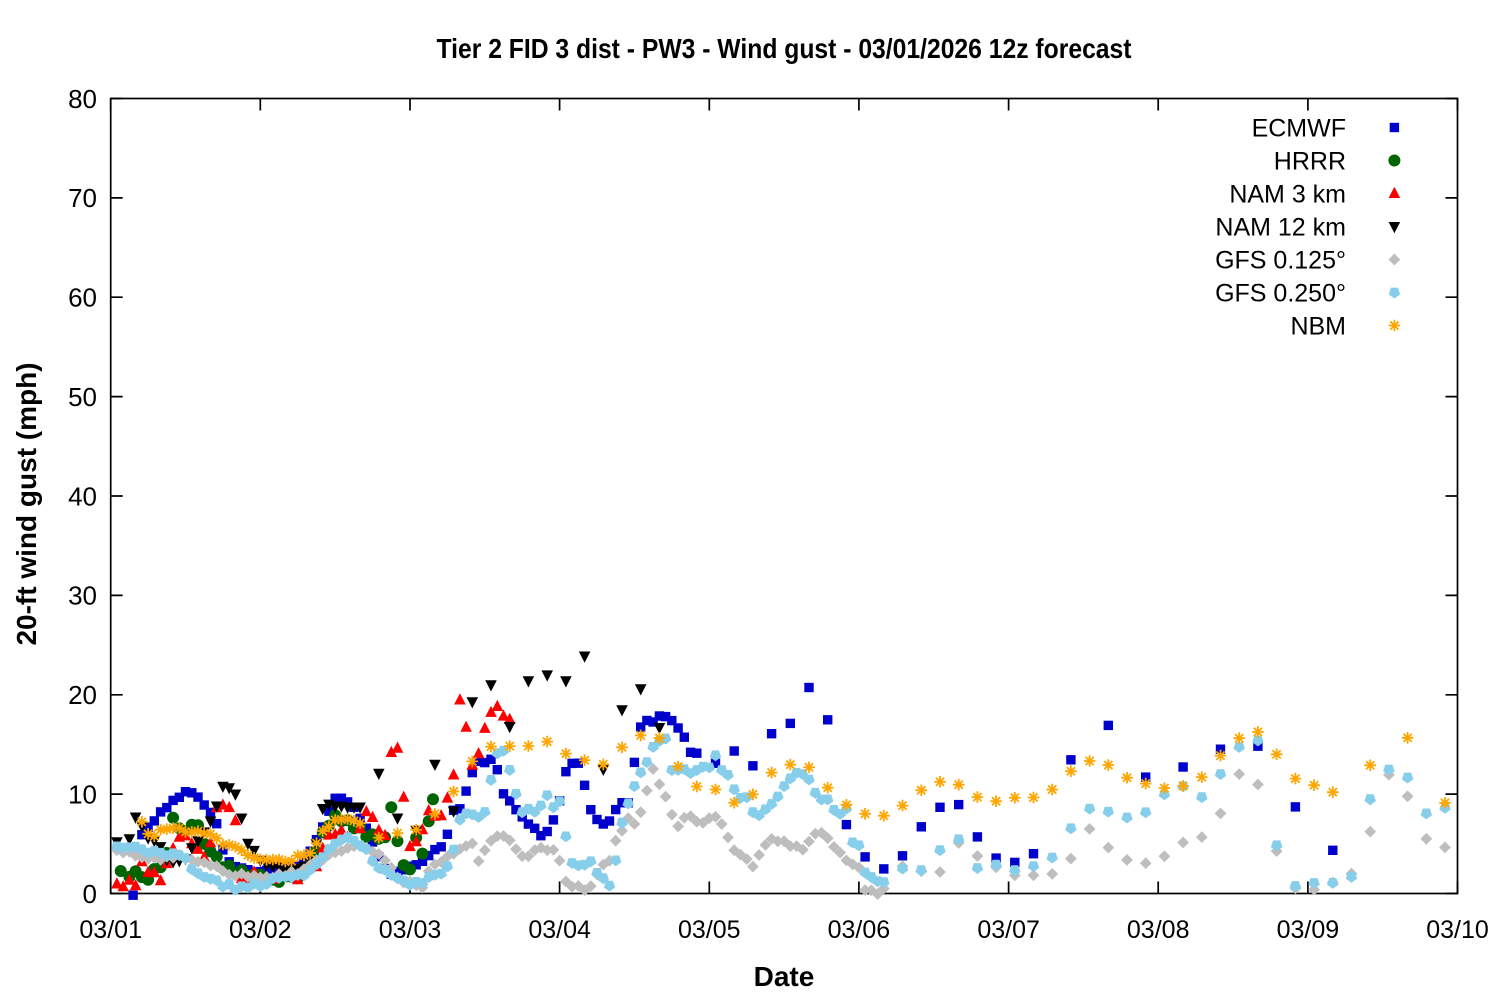 The height and width of the screenshot is (1005, 1500). What do you see at coordinates (559, 930) in the screenshot?
I see `svg-text: 03/04` at bounding box center [559, 930].